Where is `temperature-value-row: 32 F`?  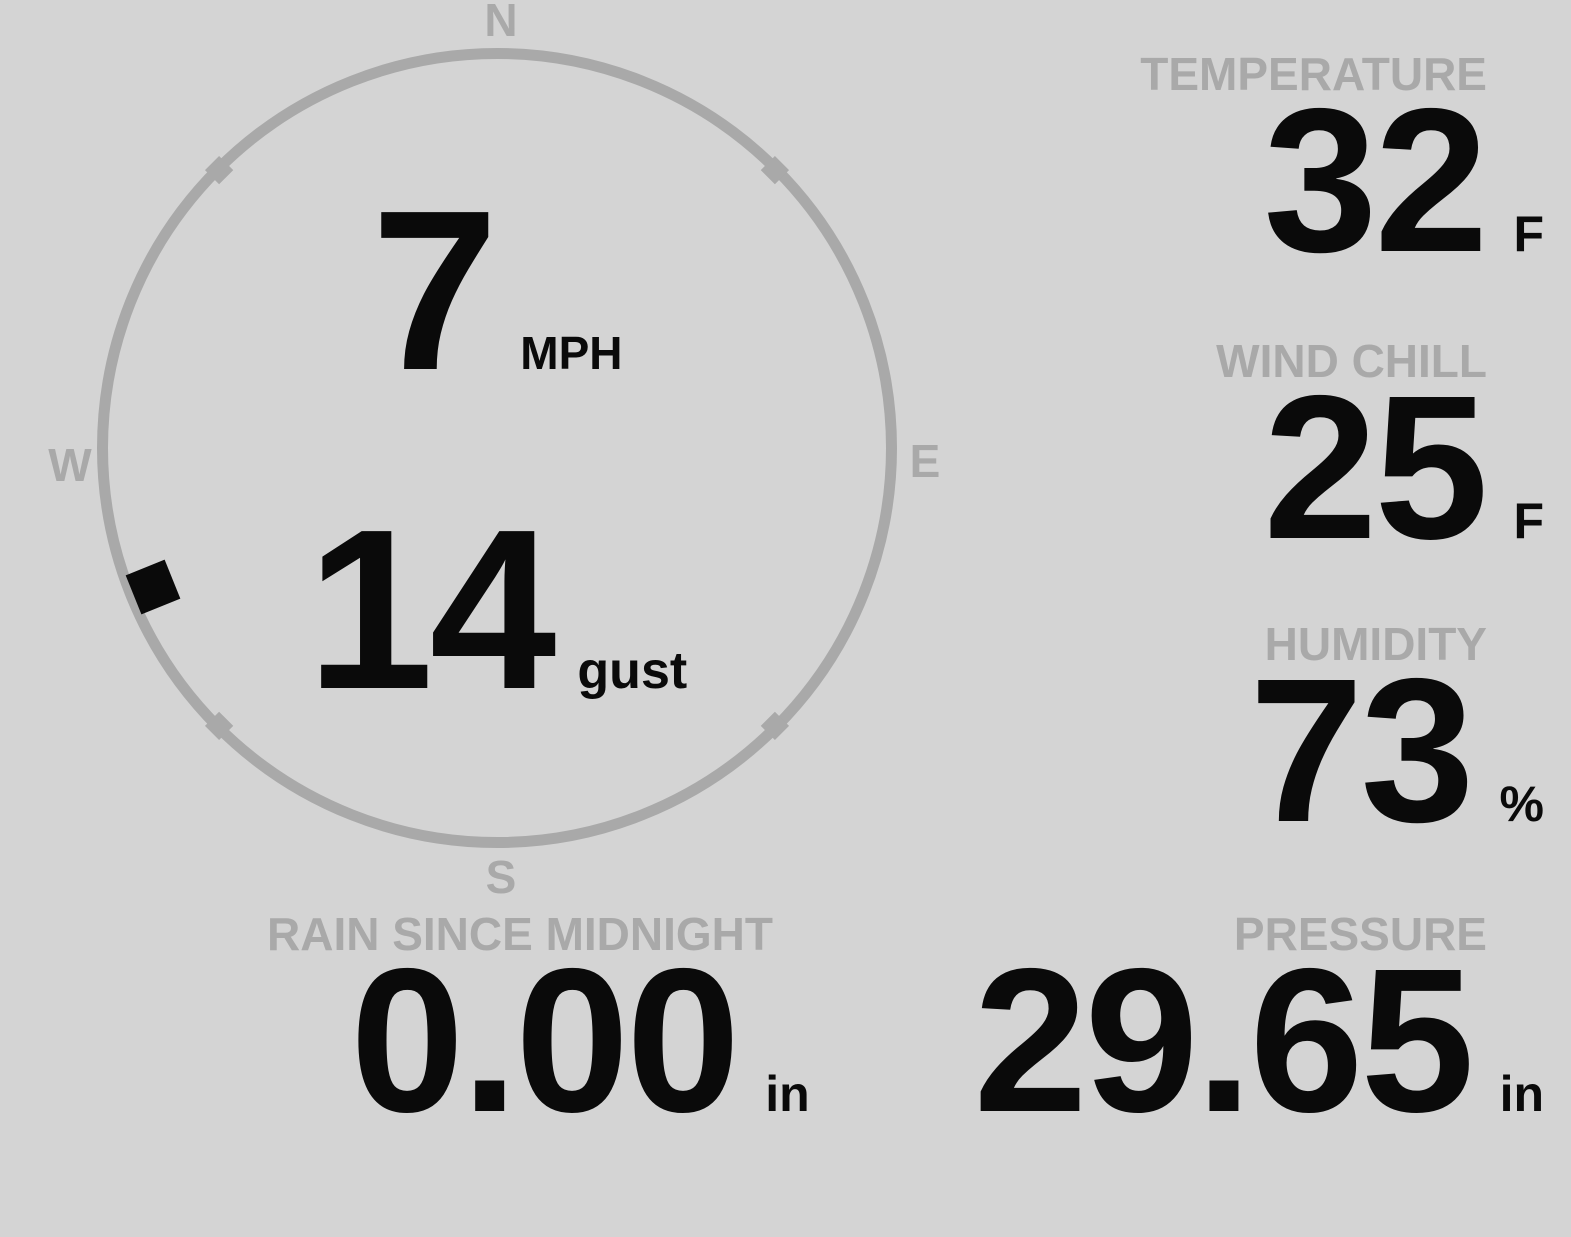
temperature-value-row: 32 F is located at coordinates (1311, 180).